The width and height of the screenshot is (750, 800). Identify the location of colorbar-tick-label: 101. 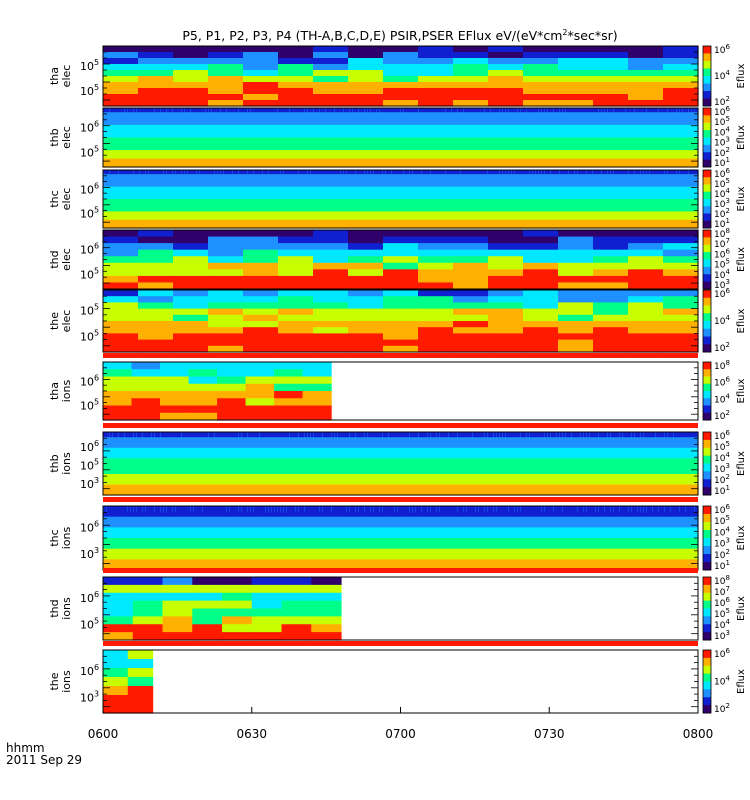
(722, 565).